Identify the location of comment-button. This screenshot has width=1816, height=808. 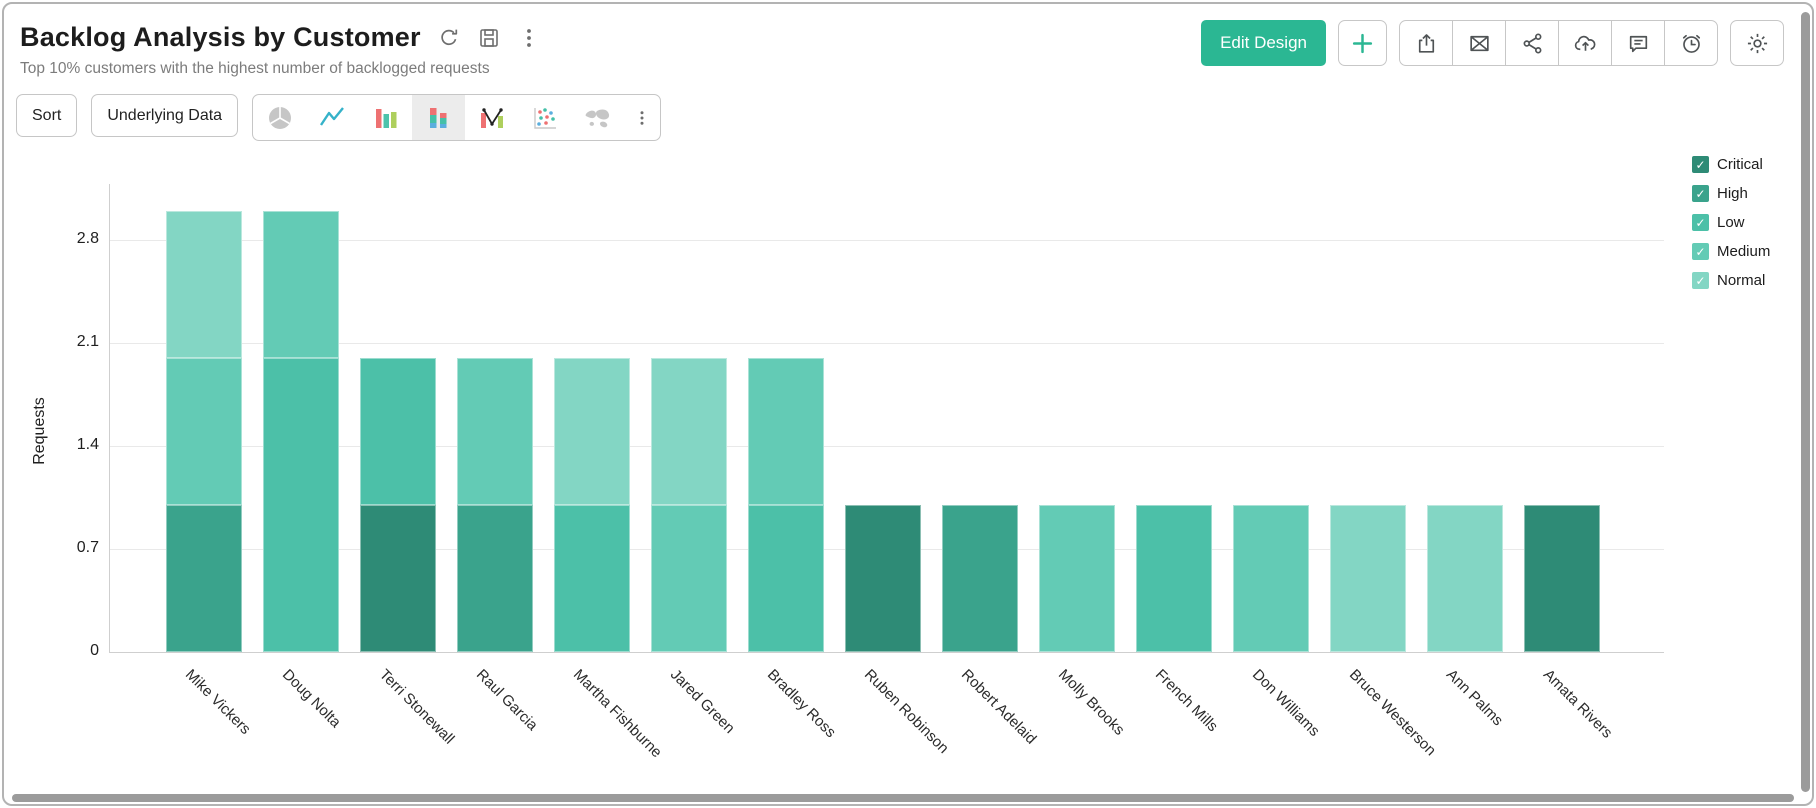
(1638, 43).